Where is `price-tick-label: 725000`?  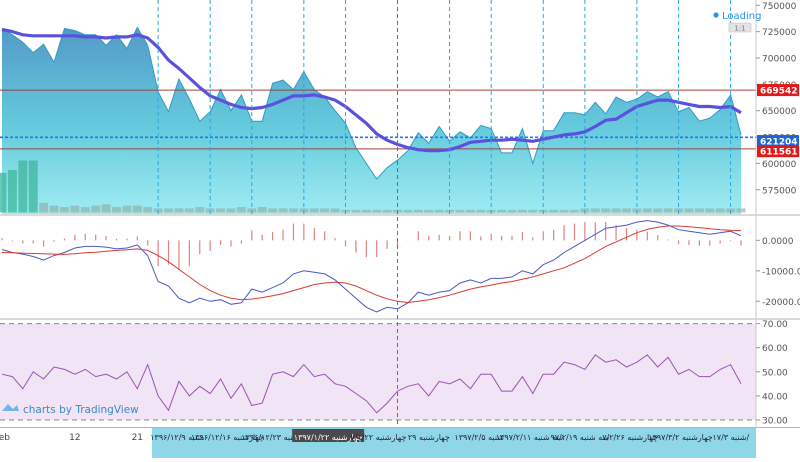 price-tick-label: 725000 is located at coordinates (779, 33).